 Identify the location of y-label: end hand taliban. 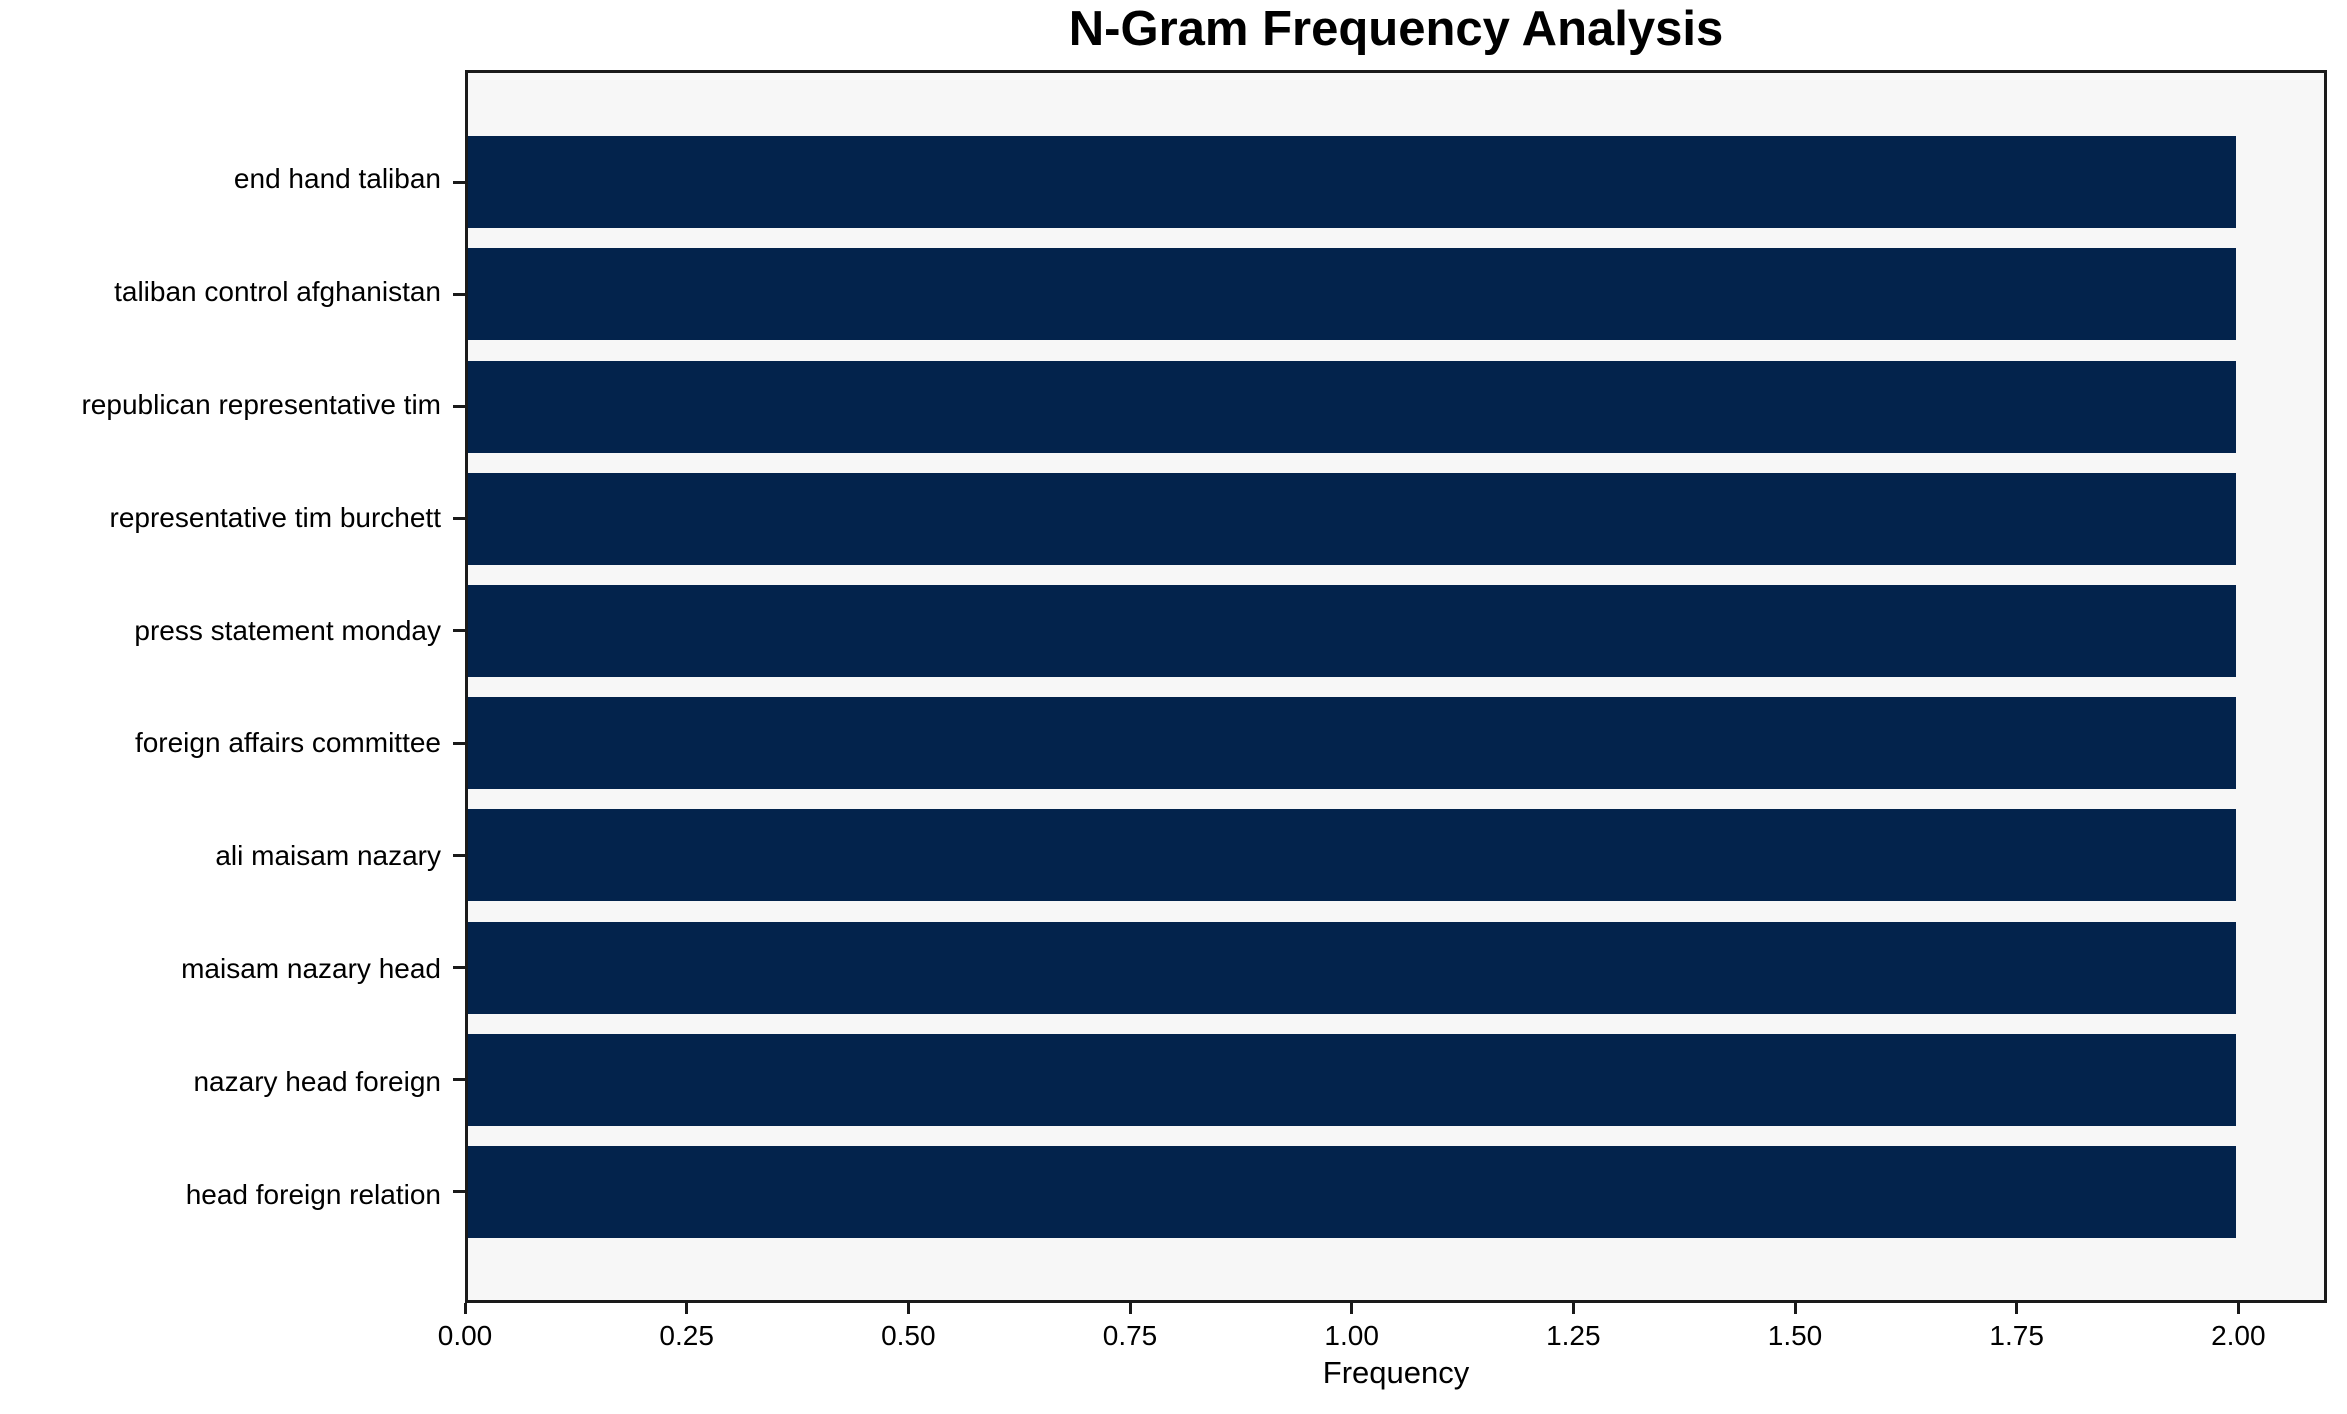
(337, 179).